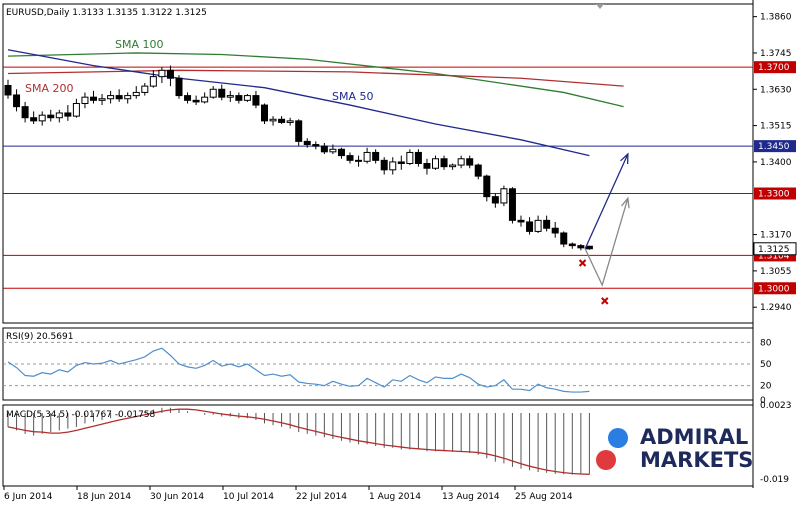 The width and height of the screenshot is (800, 506). I want to click on price-tick-label: 1.2940, so click(776, 308).